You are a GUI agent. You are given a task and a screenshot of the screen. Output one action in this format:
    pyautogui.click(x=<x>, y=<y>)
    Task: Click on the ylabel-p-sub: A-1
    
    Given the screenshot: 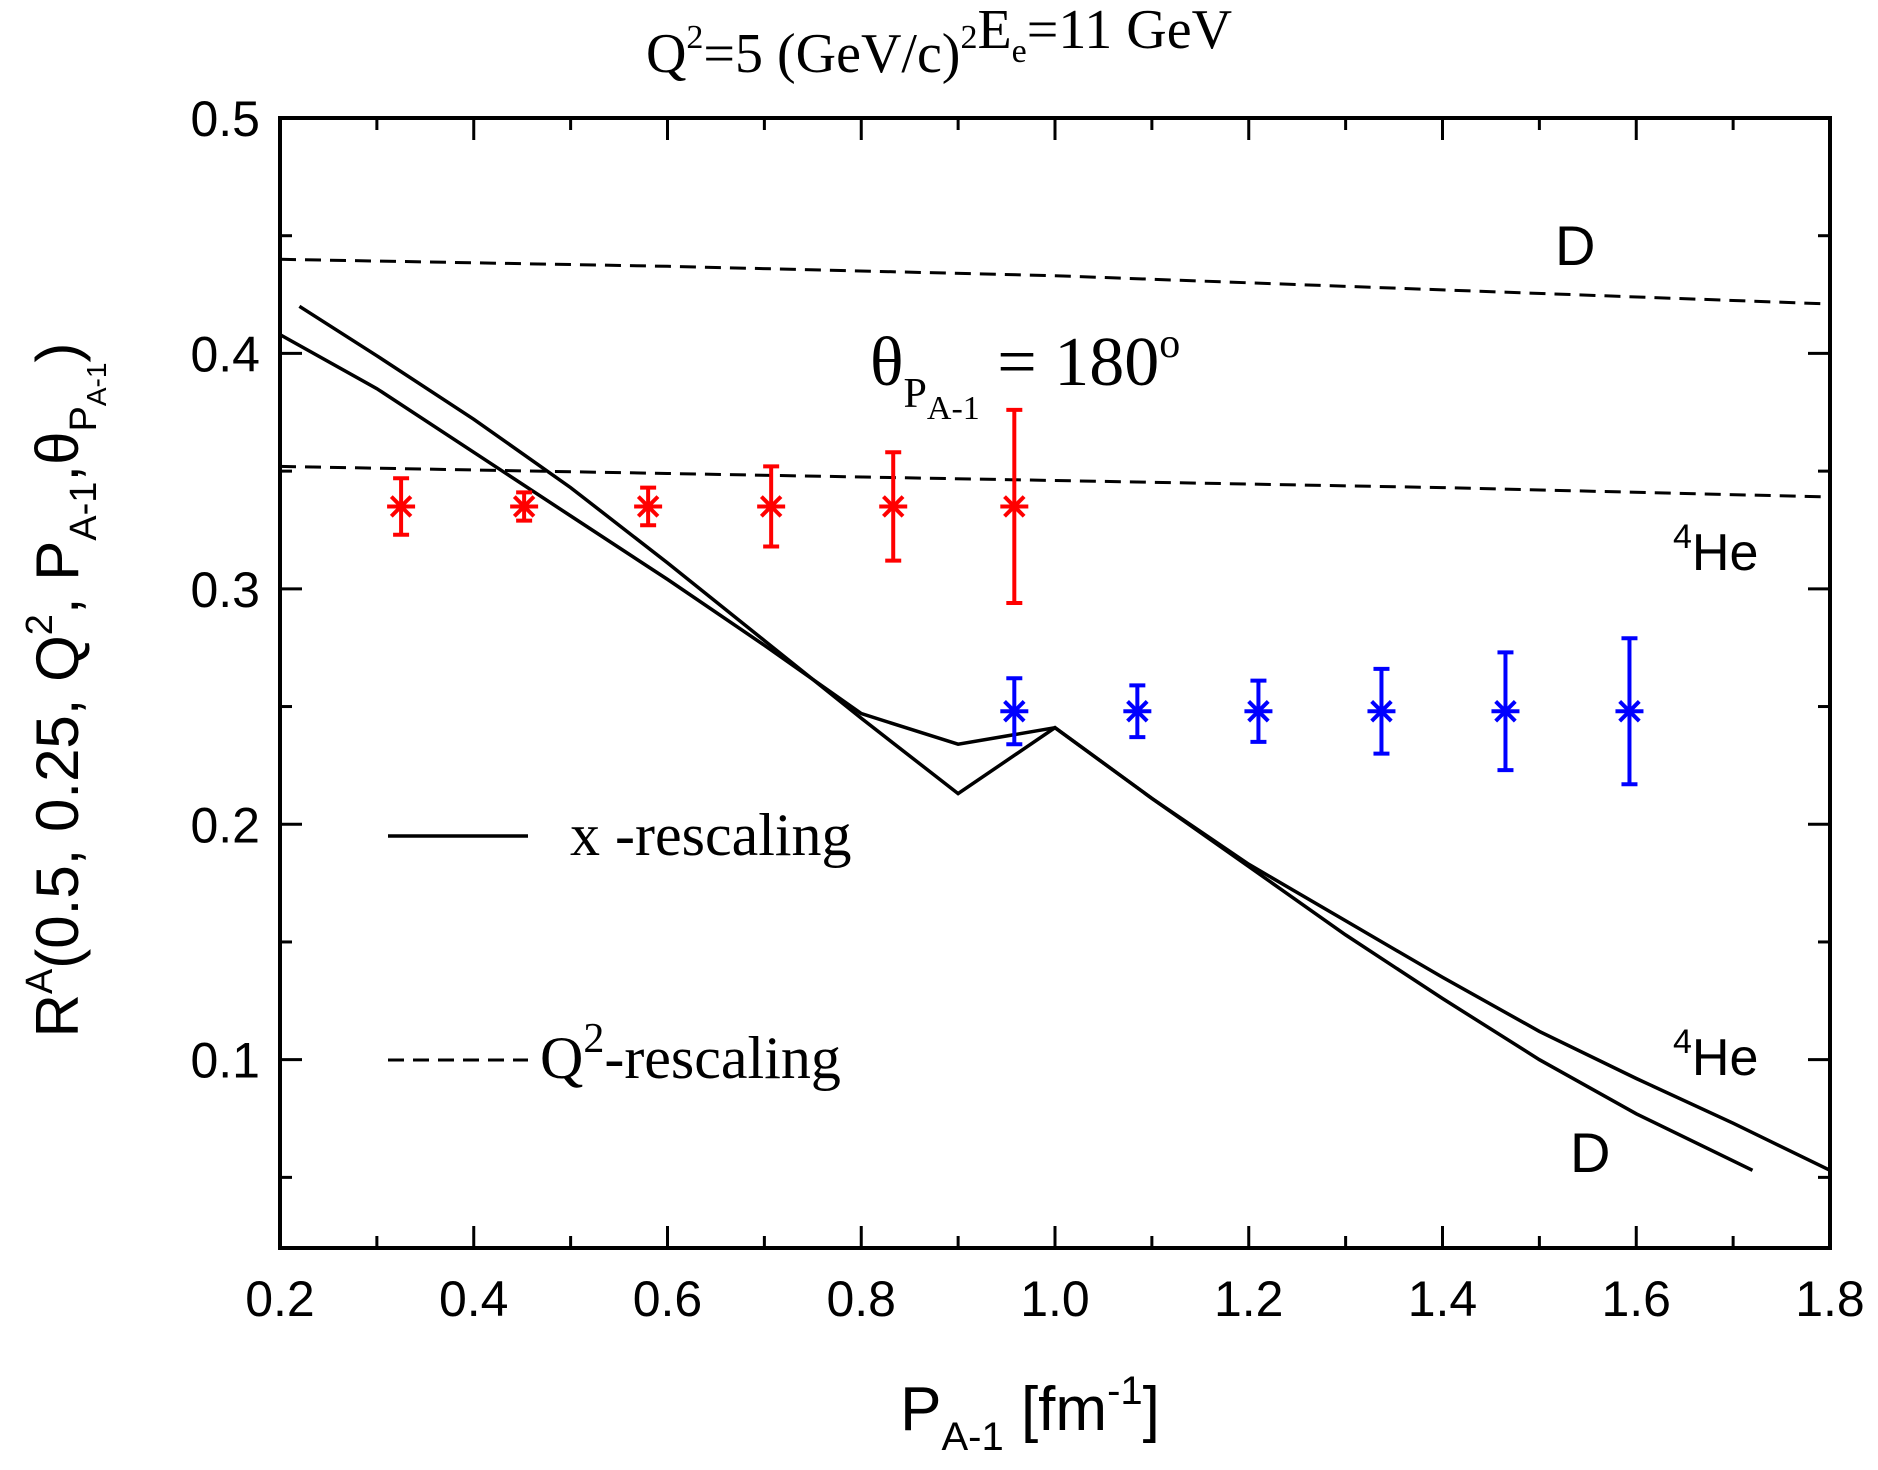 What is the action you would take?
    pyautogui.click(x=84, y=511)
    